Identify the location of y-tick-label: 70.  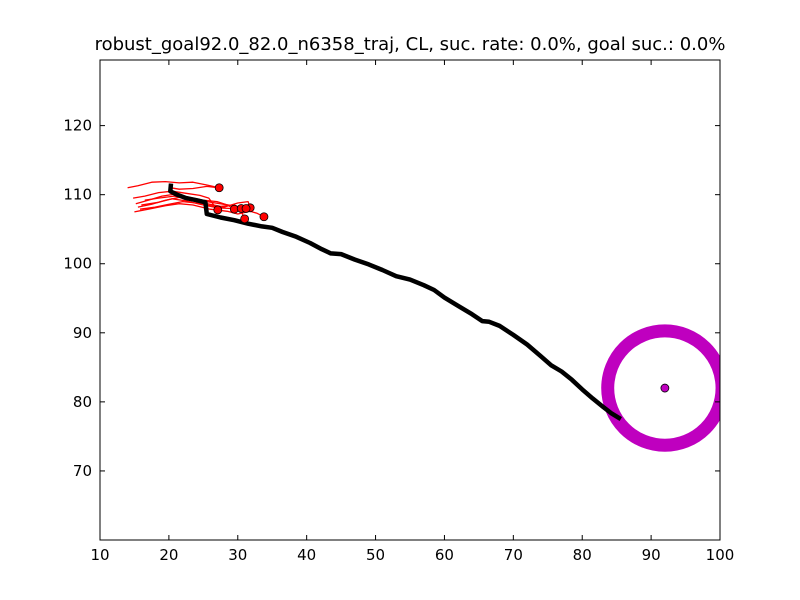
(82, 471).